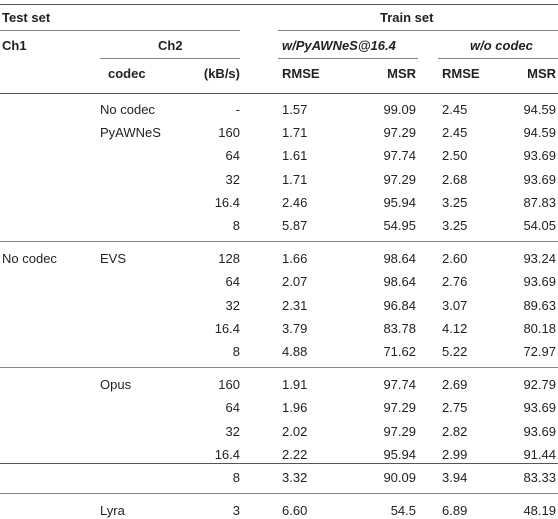  What do you see at coordinates (295, 328) in the screenshot?
I see `cell-rmse-a: 3.79` at bounding box center [295, 328].